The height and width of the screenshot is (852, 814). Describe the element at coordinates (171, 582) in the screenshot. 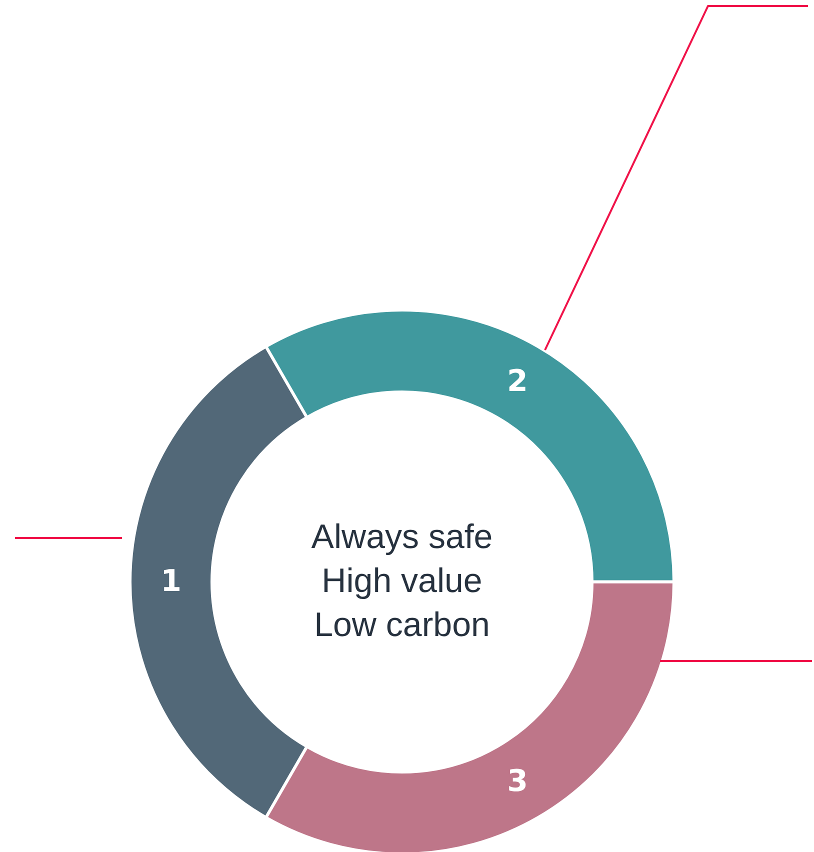

I see `slice-label: 1` at that location.